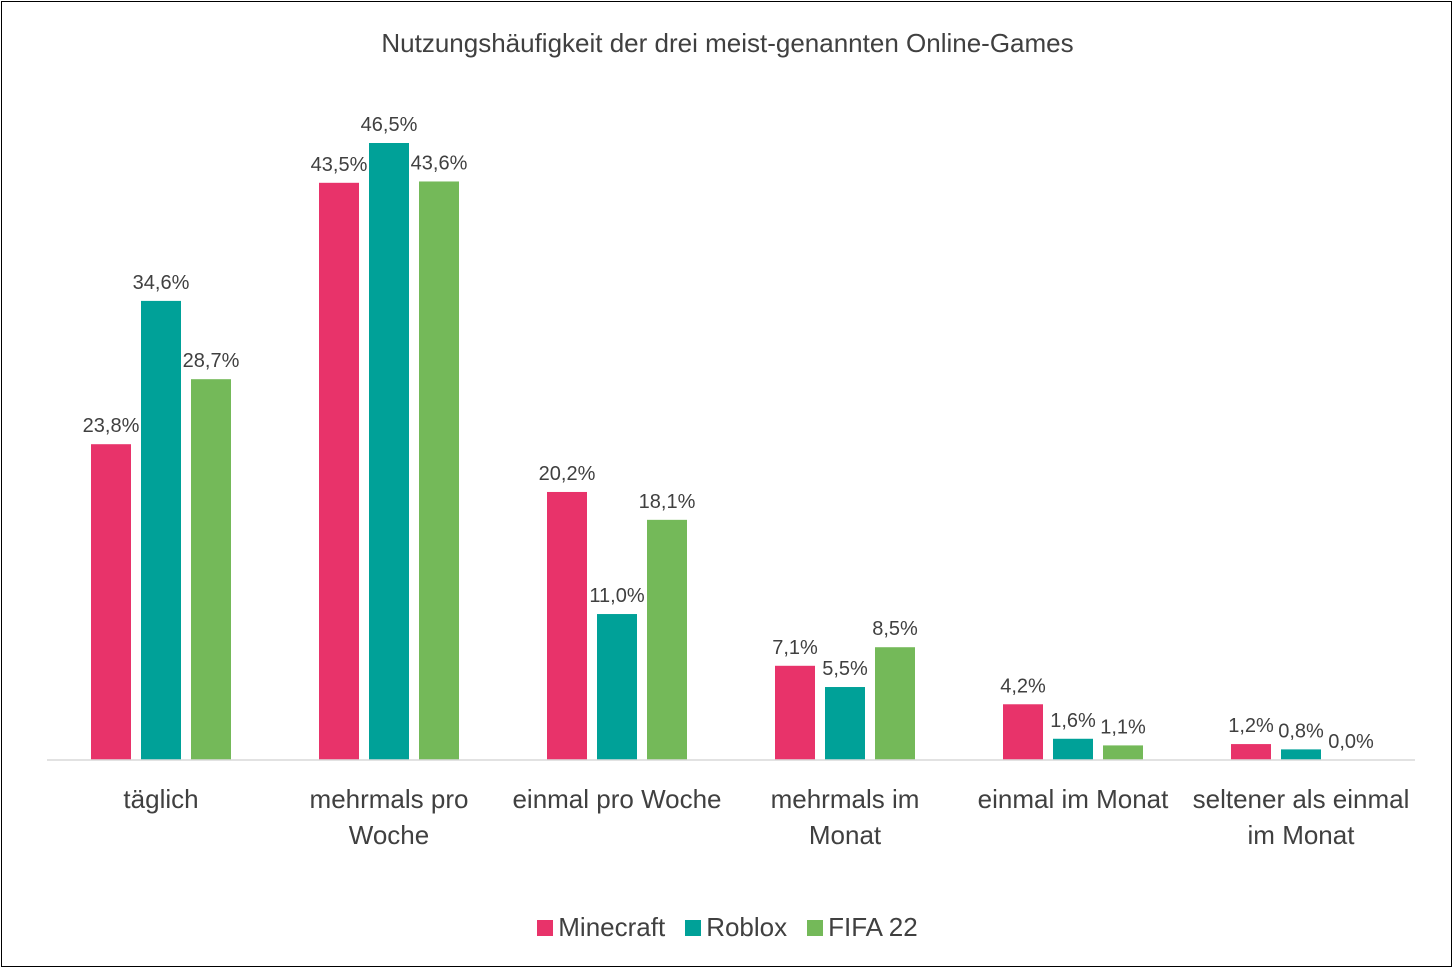 The height and width of the screenshot is (970, 1455). Describe the element at coordinates (1301, 731) in the screenshot. I see `data-label: 0,8%` at that location.